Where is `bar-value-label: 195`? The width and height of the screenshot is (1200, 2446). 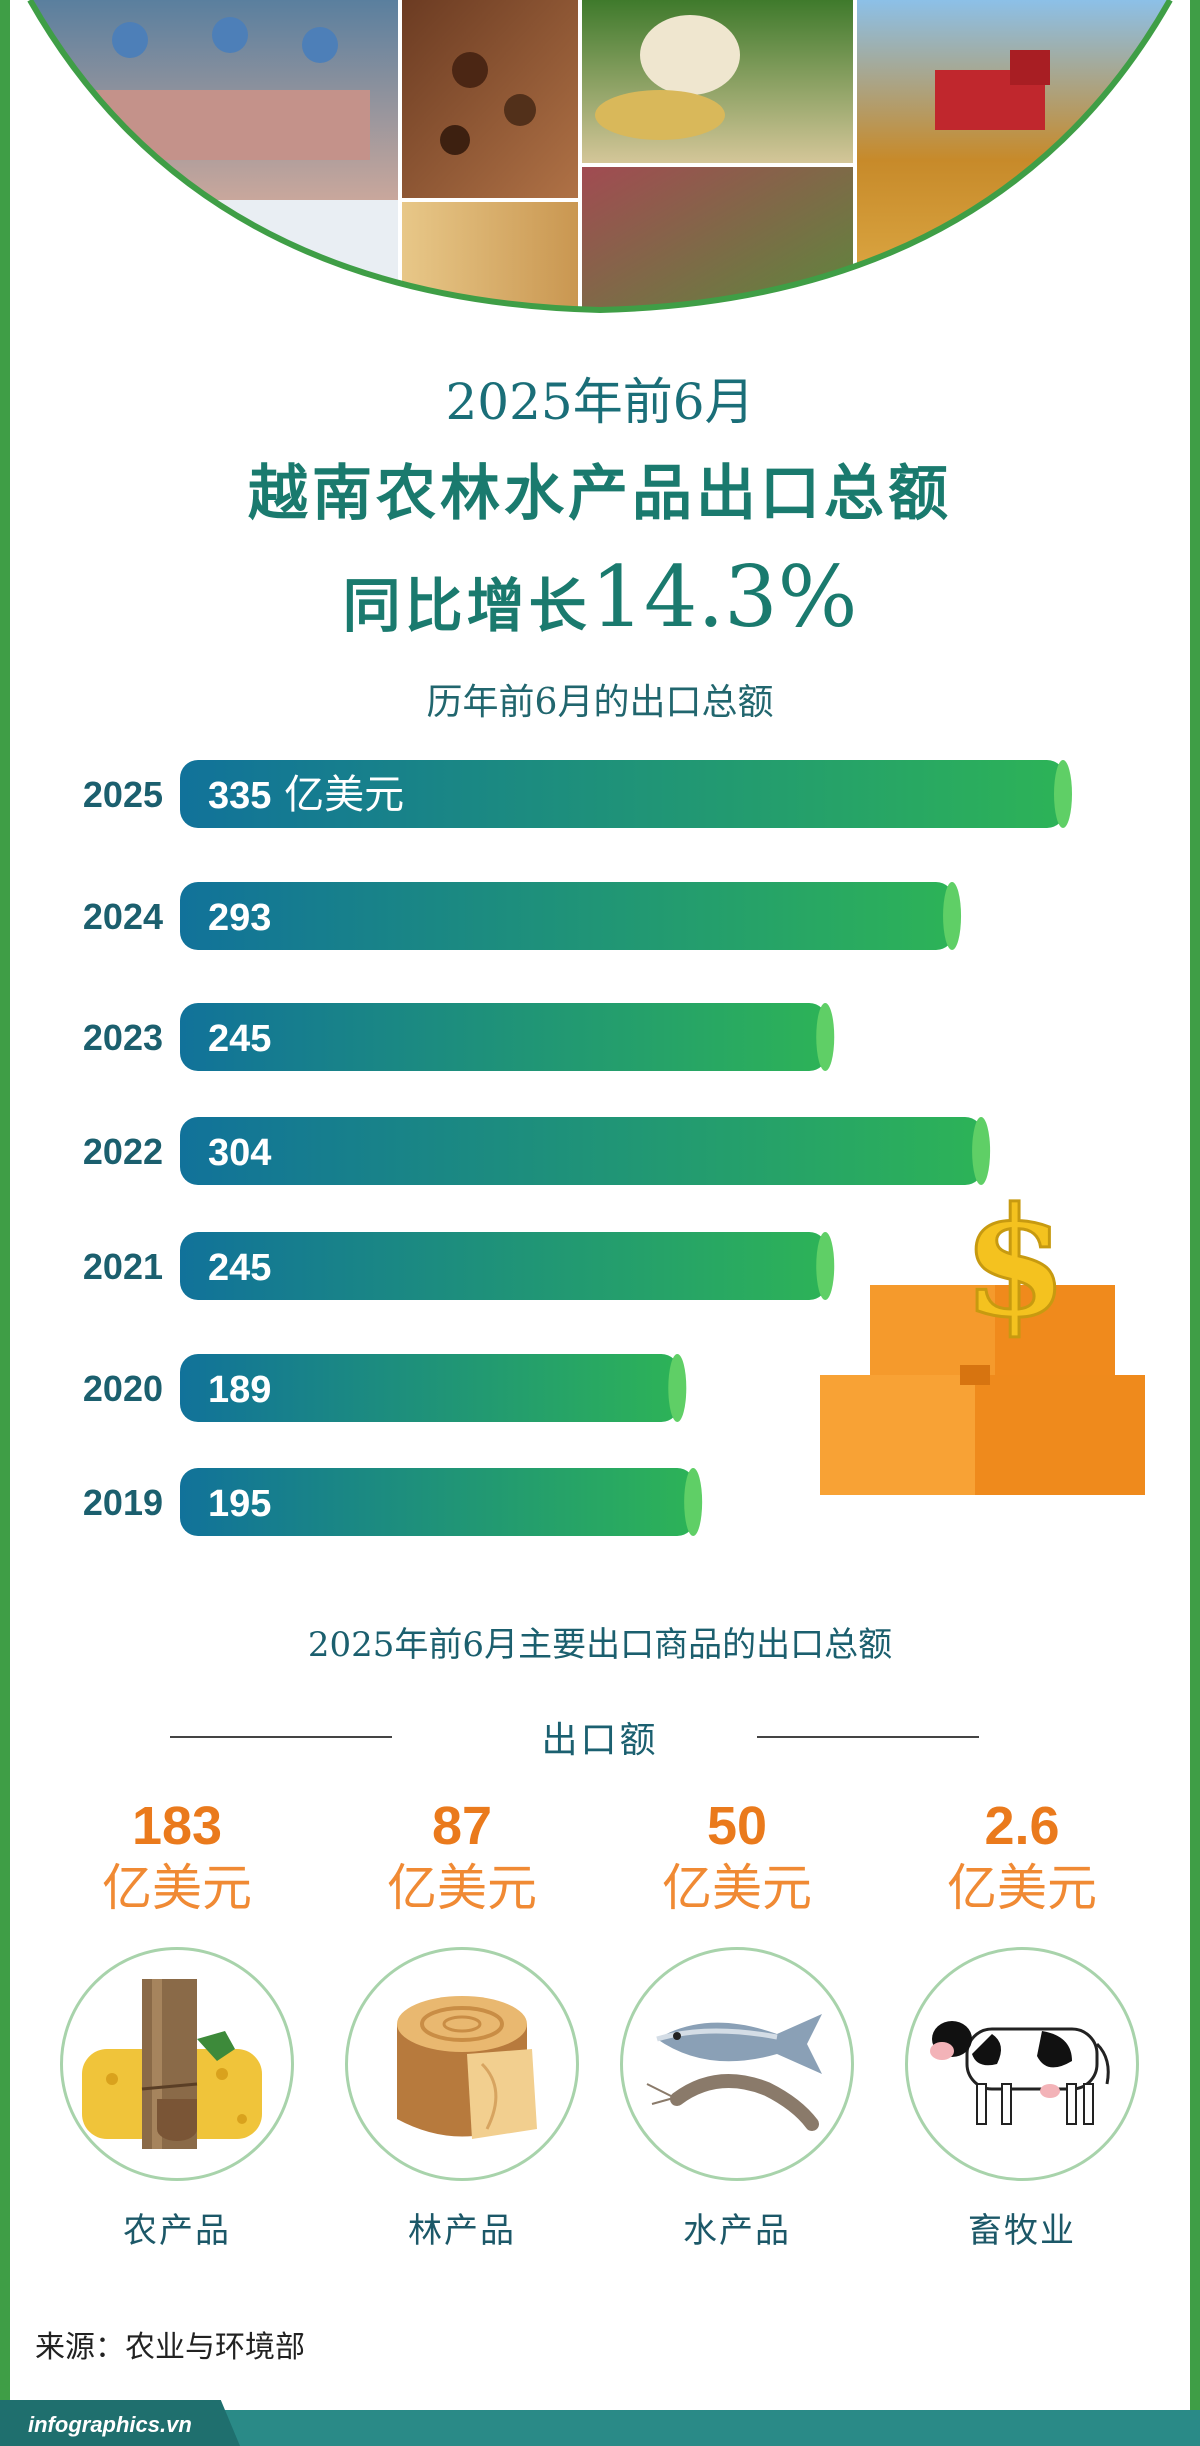 bar-value-label: 195 is located at coordinates (239, 1504).